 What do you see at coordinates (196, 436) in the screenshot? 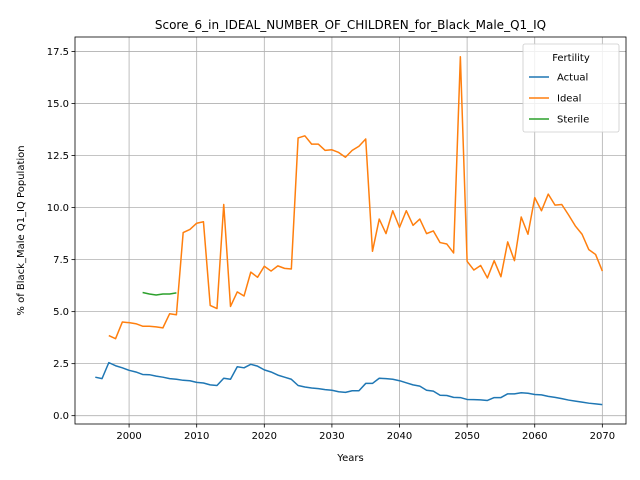
I see `x-tick-label: 2010` at bounding box center [196, 436].